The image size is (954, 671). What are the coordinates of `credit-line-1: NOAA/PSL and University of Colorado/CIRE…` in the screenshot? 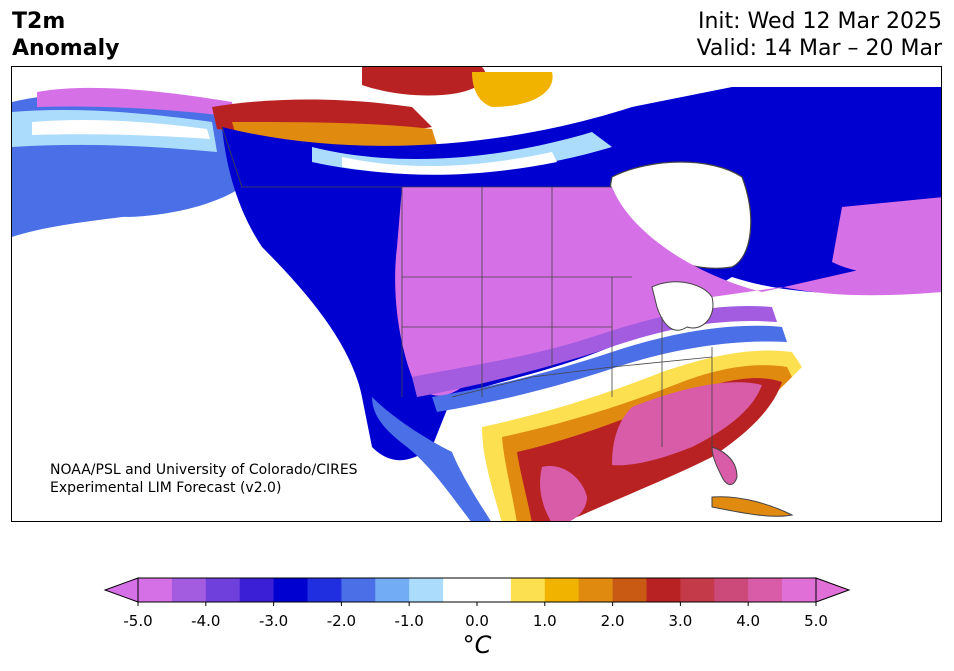 It's located at (204, 470).